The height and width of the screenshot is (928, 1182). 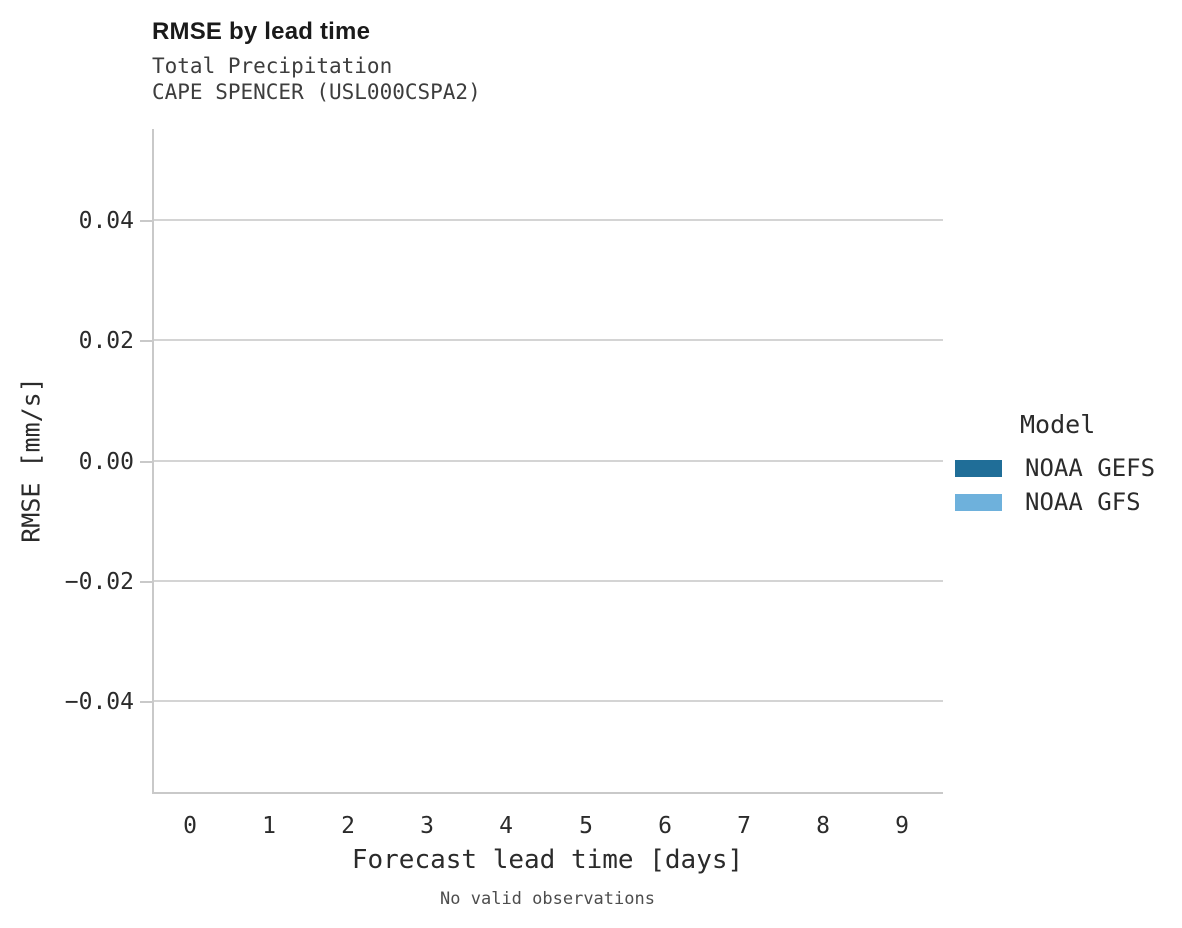 What do you see at coordinates (548, 220) in the screenshot?
I see `gridline-0.04` at bounding box center [548, 220].